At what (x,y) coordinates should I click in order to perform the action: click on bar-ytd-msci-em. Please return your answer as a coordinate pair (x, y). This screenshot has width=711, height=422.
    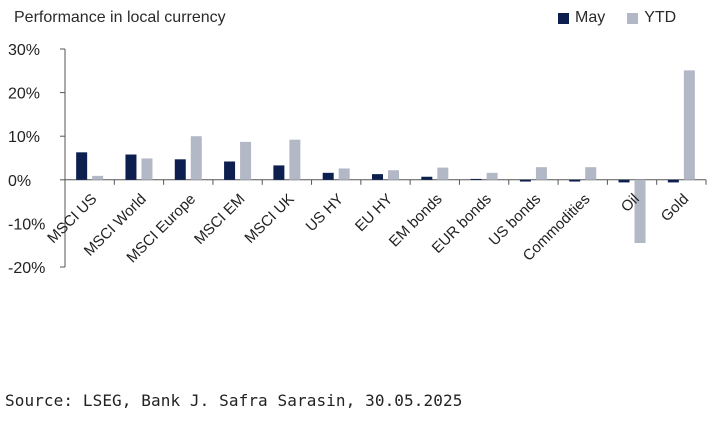
    Looking at the image, I should click on (246, 160).